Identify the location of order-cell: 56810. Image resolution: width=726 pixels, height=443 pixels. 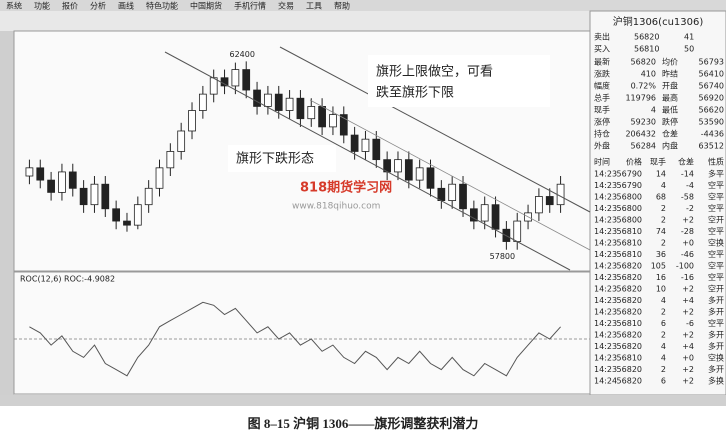
(646, 49).